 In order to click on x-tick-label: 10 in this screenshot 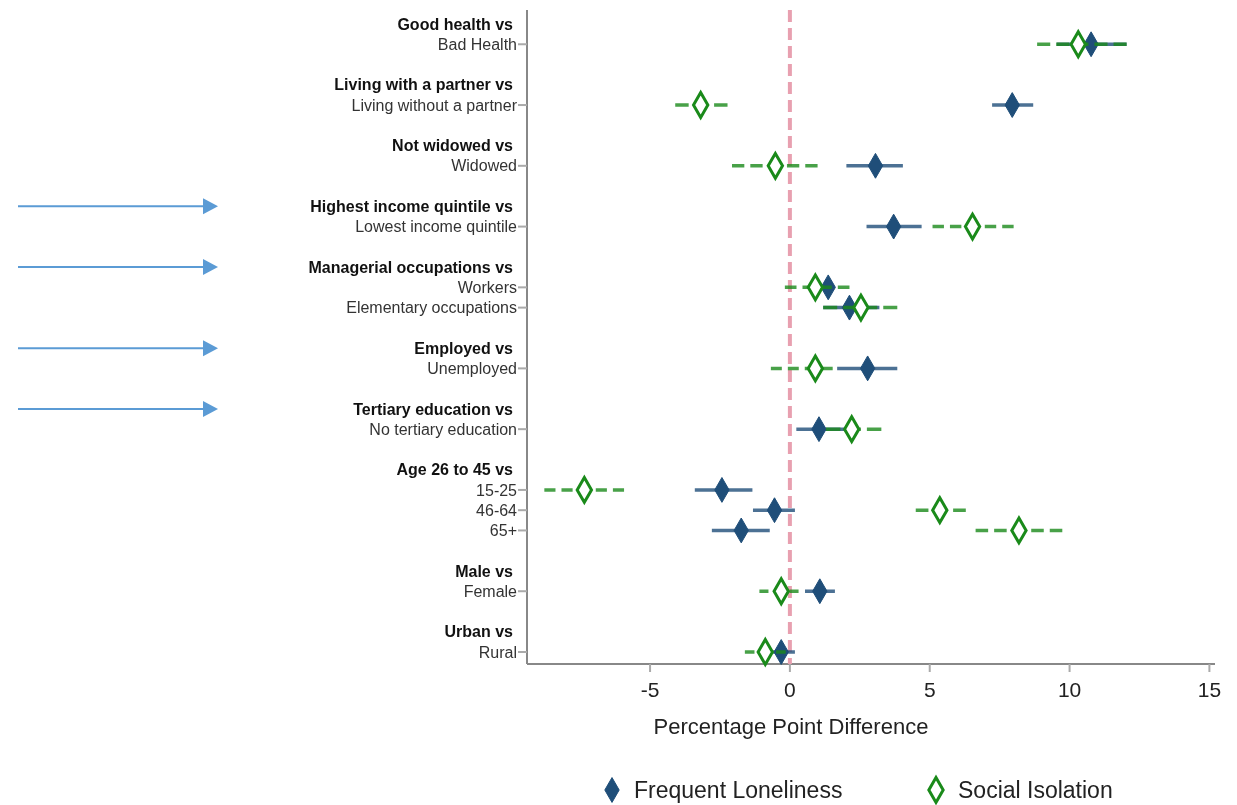, I will do `click(1069, 689)`.